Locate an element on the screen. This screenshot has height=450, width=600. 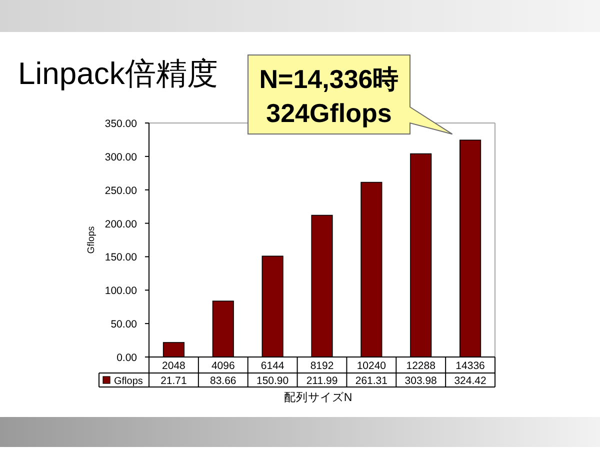
data-label: 150.90 is located at coordinates (272, 381).